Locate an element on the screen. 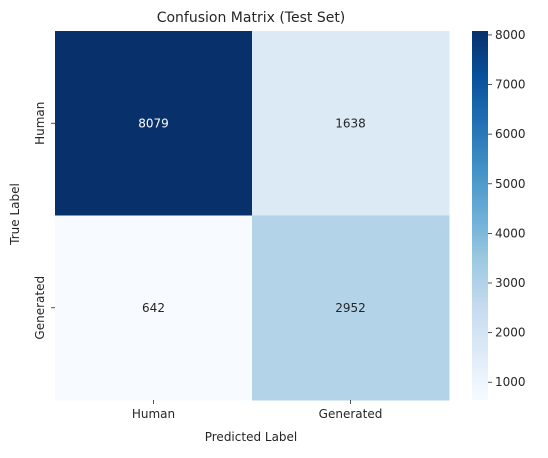  cell-value-label: 8079 is located at coordinates (153, 123).